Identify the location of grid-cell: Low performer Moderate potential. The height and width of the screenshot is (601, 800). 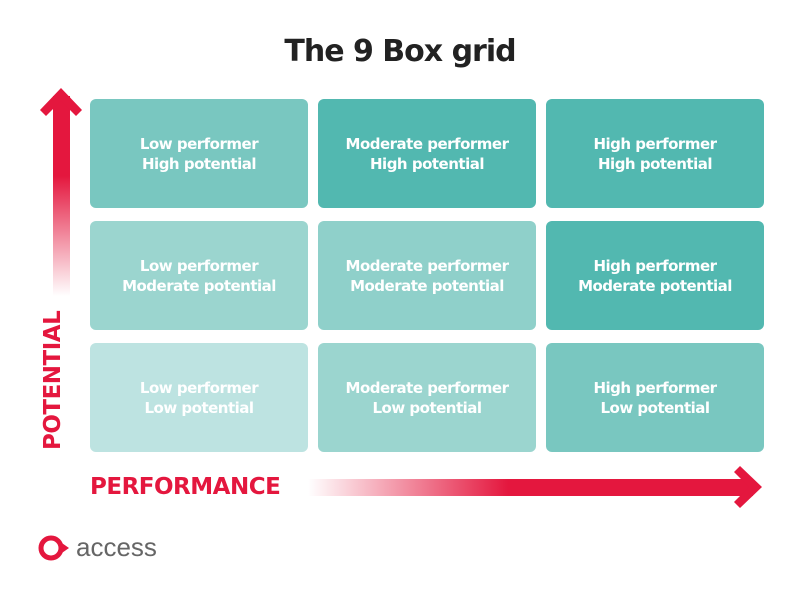
(199, 275).